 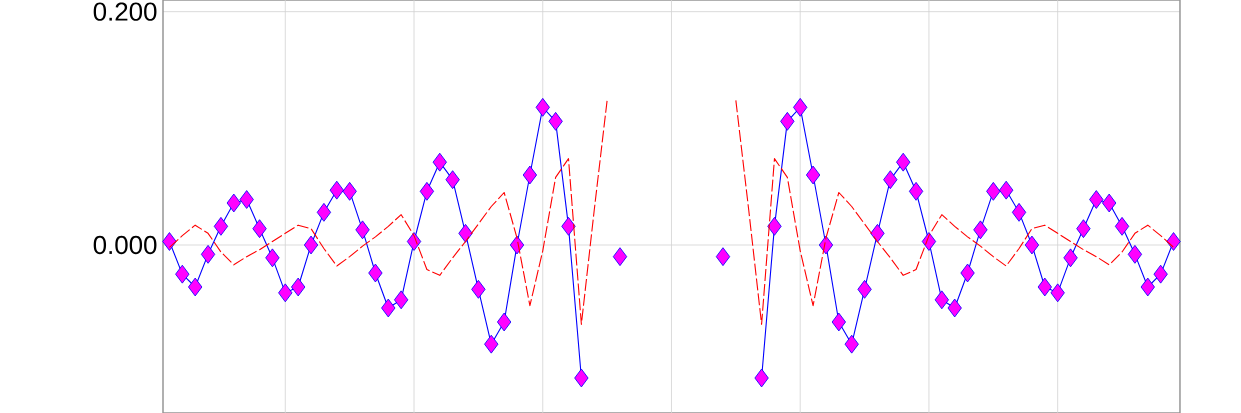 What do you see at coordinates (125, 245) in the screenshot?
I see `y-tick-label: 0.000` at bounding box center [125, 245].